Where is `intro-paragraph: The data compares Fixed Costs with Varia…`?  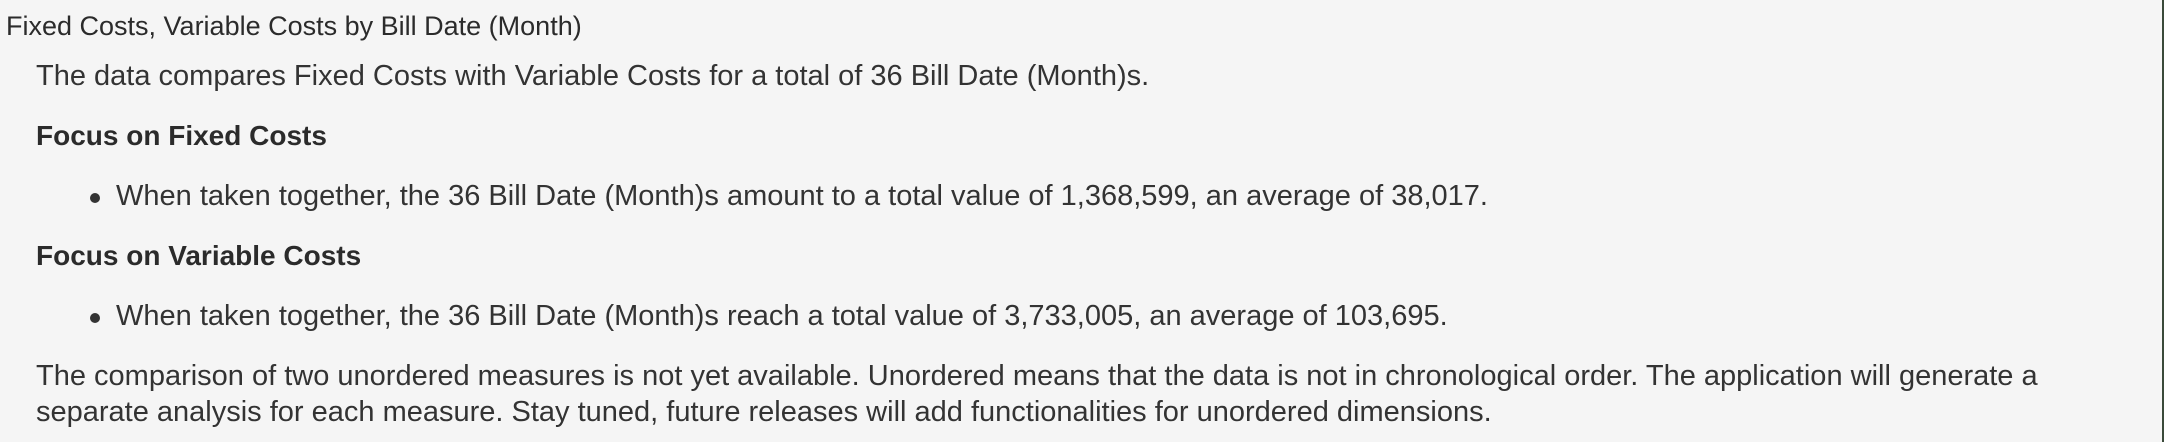 intro-paragraph: The data compares Fixed Costs with Varia… is located at coordinates (593, 76).